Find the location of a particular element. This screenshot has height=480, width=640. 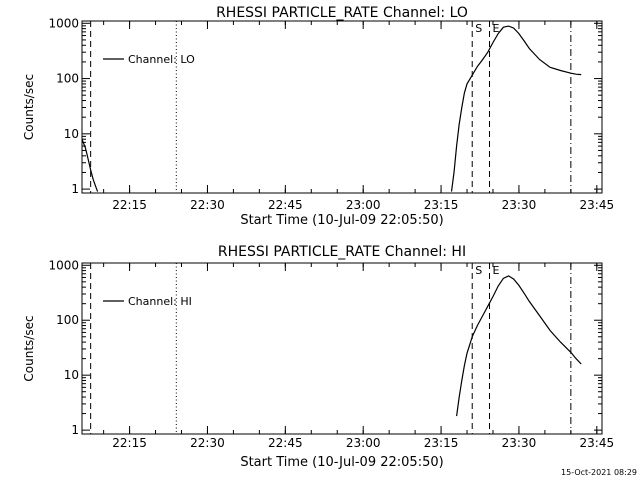

legend-label: Channel: HI is located at coordinates (160, 301).